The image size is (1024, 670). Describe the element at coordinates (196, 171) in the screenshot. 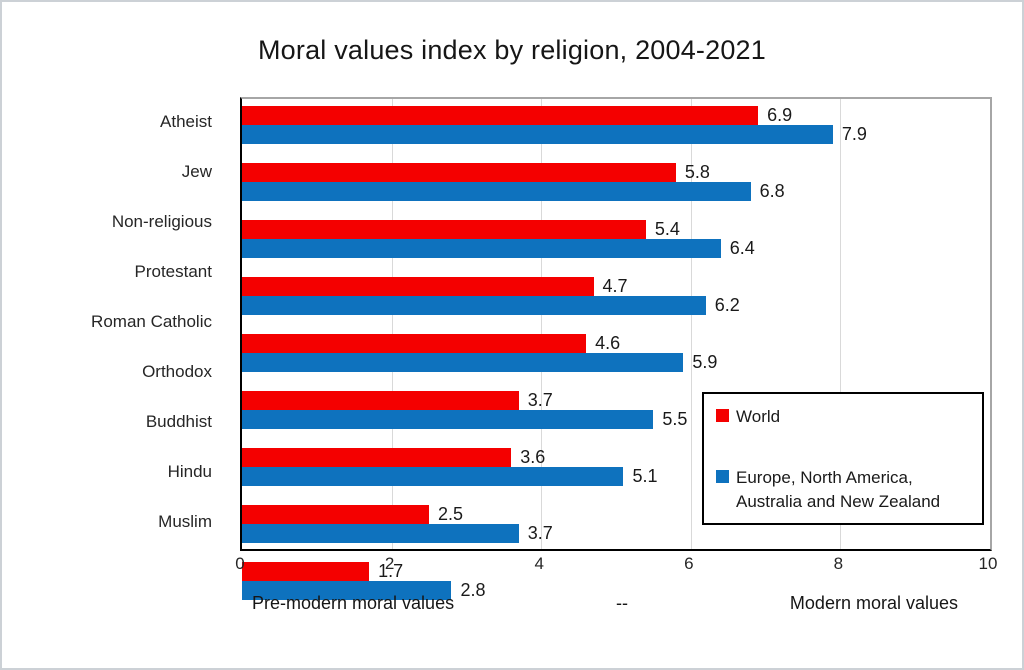

I see `category-label: Jew` at that location.